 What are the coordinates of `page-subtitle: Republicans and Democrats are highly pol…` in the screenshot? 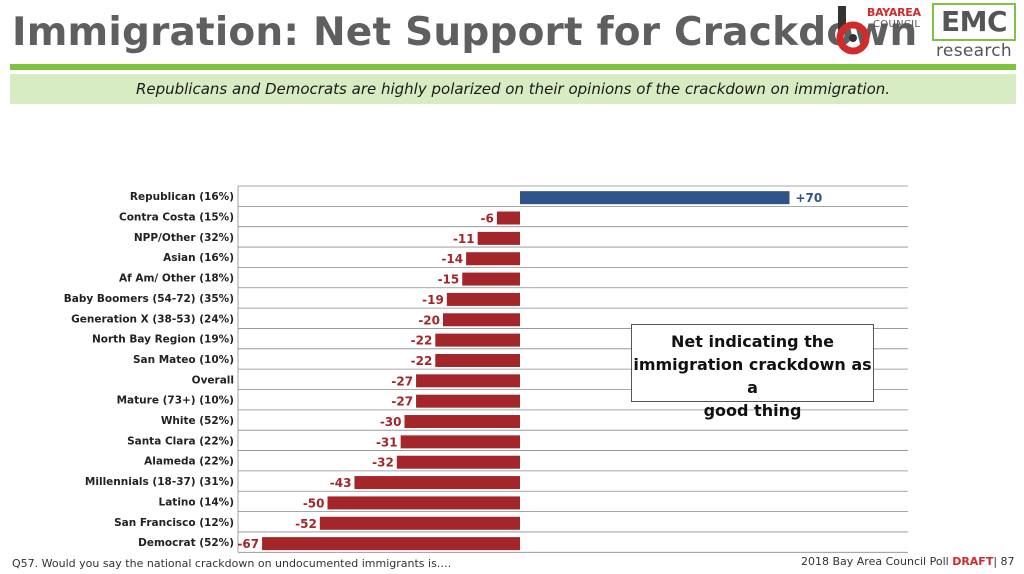 It's located at (513, 89).